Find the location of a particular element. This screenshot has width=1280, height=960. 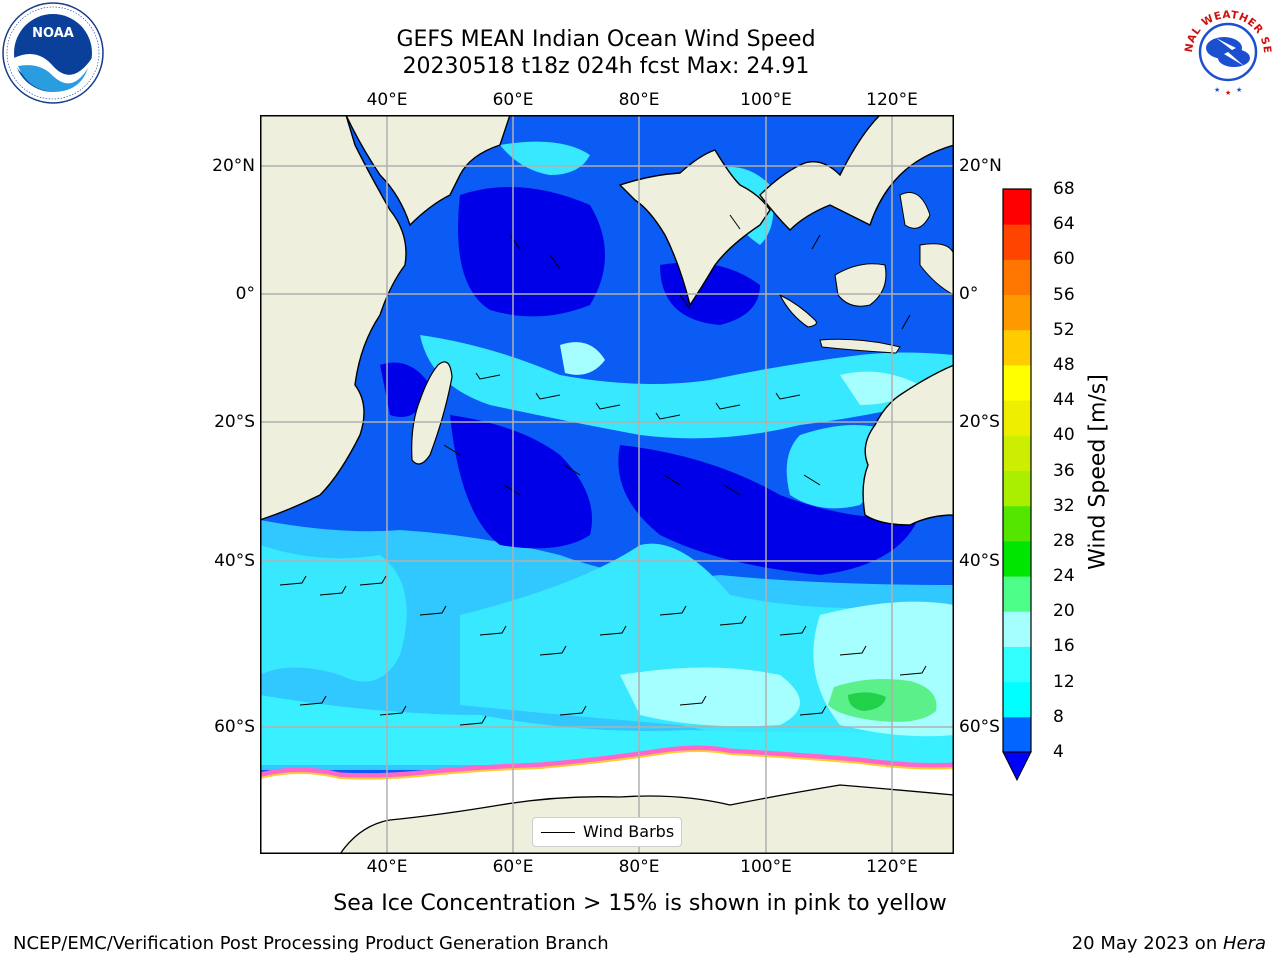

map-legend: Wind Barbs is located at coordinates (607, 832).